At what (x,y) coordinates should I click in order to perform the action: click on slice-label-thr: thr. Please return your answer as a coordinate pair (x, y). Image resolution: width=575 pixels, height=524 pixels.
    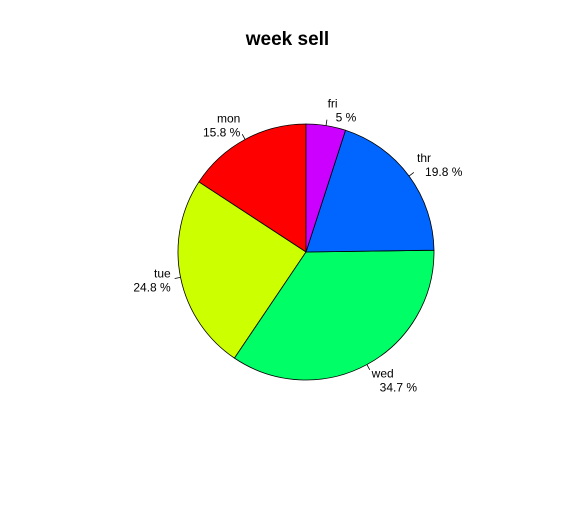
    Looking at the image, I should click on (424, 158).